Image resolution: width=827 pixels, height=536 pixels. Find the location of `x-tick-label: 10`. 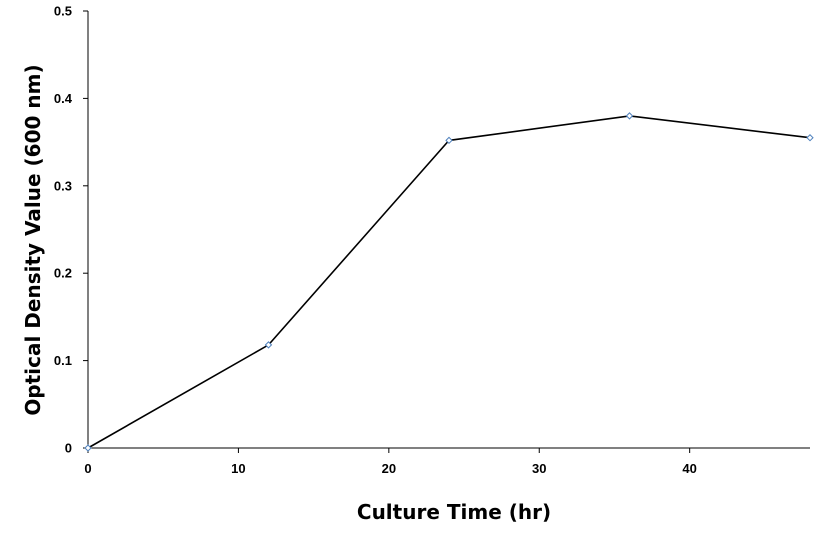

x-tick-label: 10 is located at coordinates (238, 468).